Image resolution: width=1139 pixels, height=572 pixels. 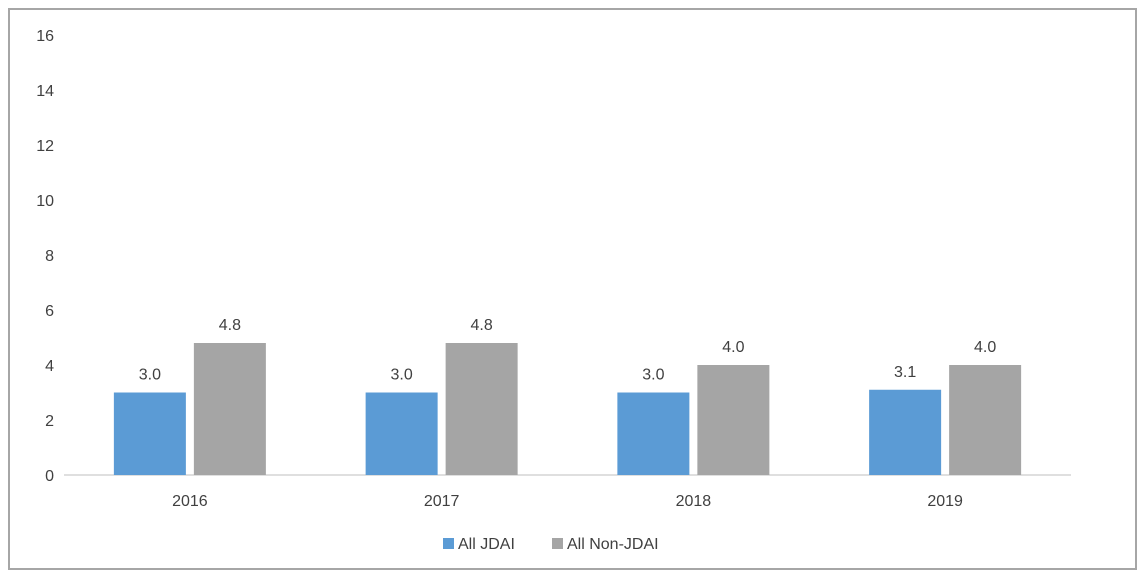 What do you see at coordinates (49, 311) in the screenshot?
I see `y-tick-label: 6` at bounding box center [49, 311].